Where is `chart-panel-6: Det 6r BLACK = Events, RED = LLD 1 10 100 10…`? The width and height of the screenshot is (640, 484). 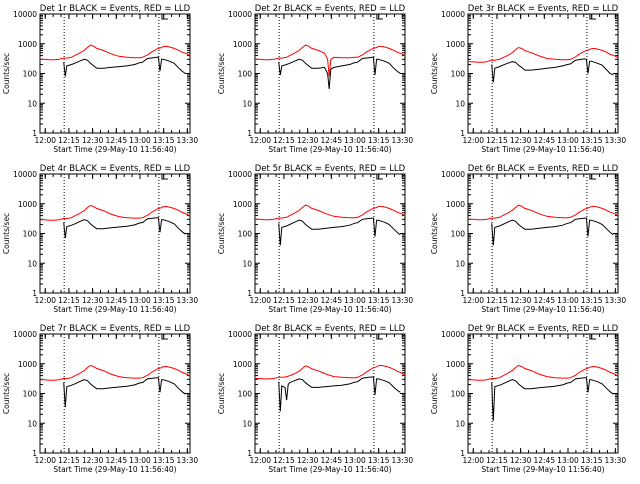
chart-panel-6: Det 6r BLACK = Events, RED = LLD 1 10 100 10… is located at coordinates (528, 239).